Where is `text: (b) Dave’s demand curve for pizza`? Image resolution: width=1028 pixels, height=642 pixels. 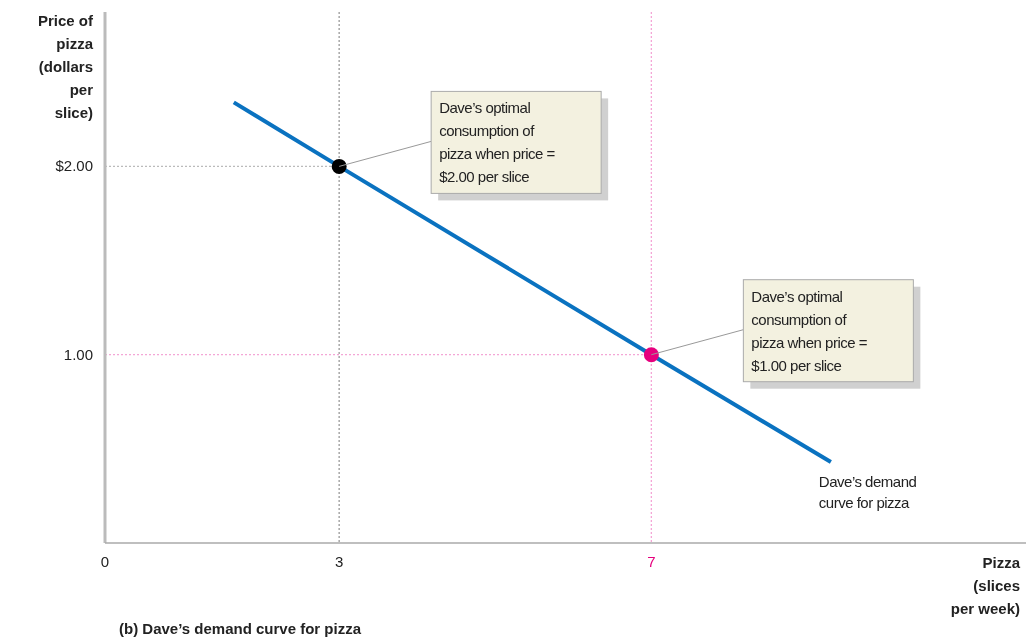 text: (b) Dave’s demand curve for pizza is located at coordinates (240, 628).